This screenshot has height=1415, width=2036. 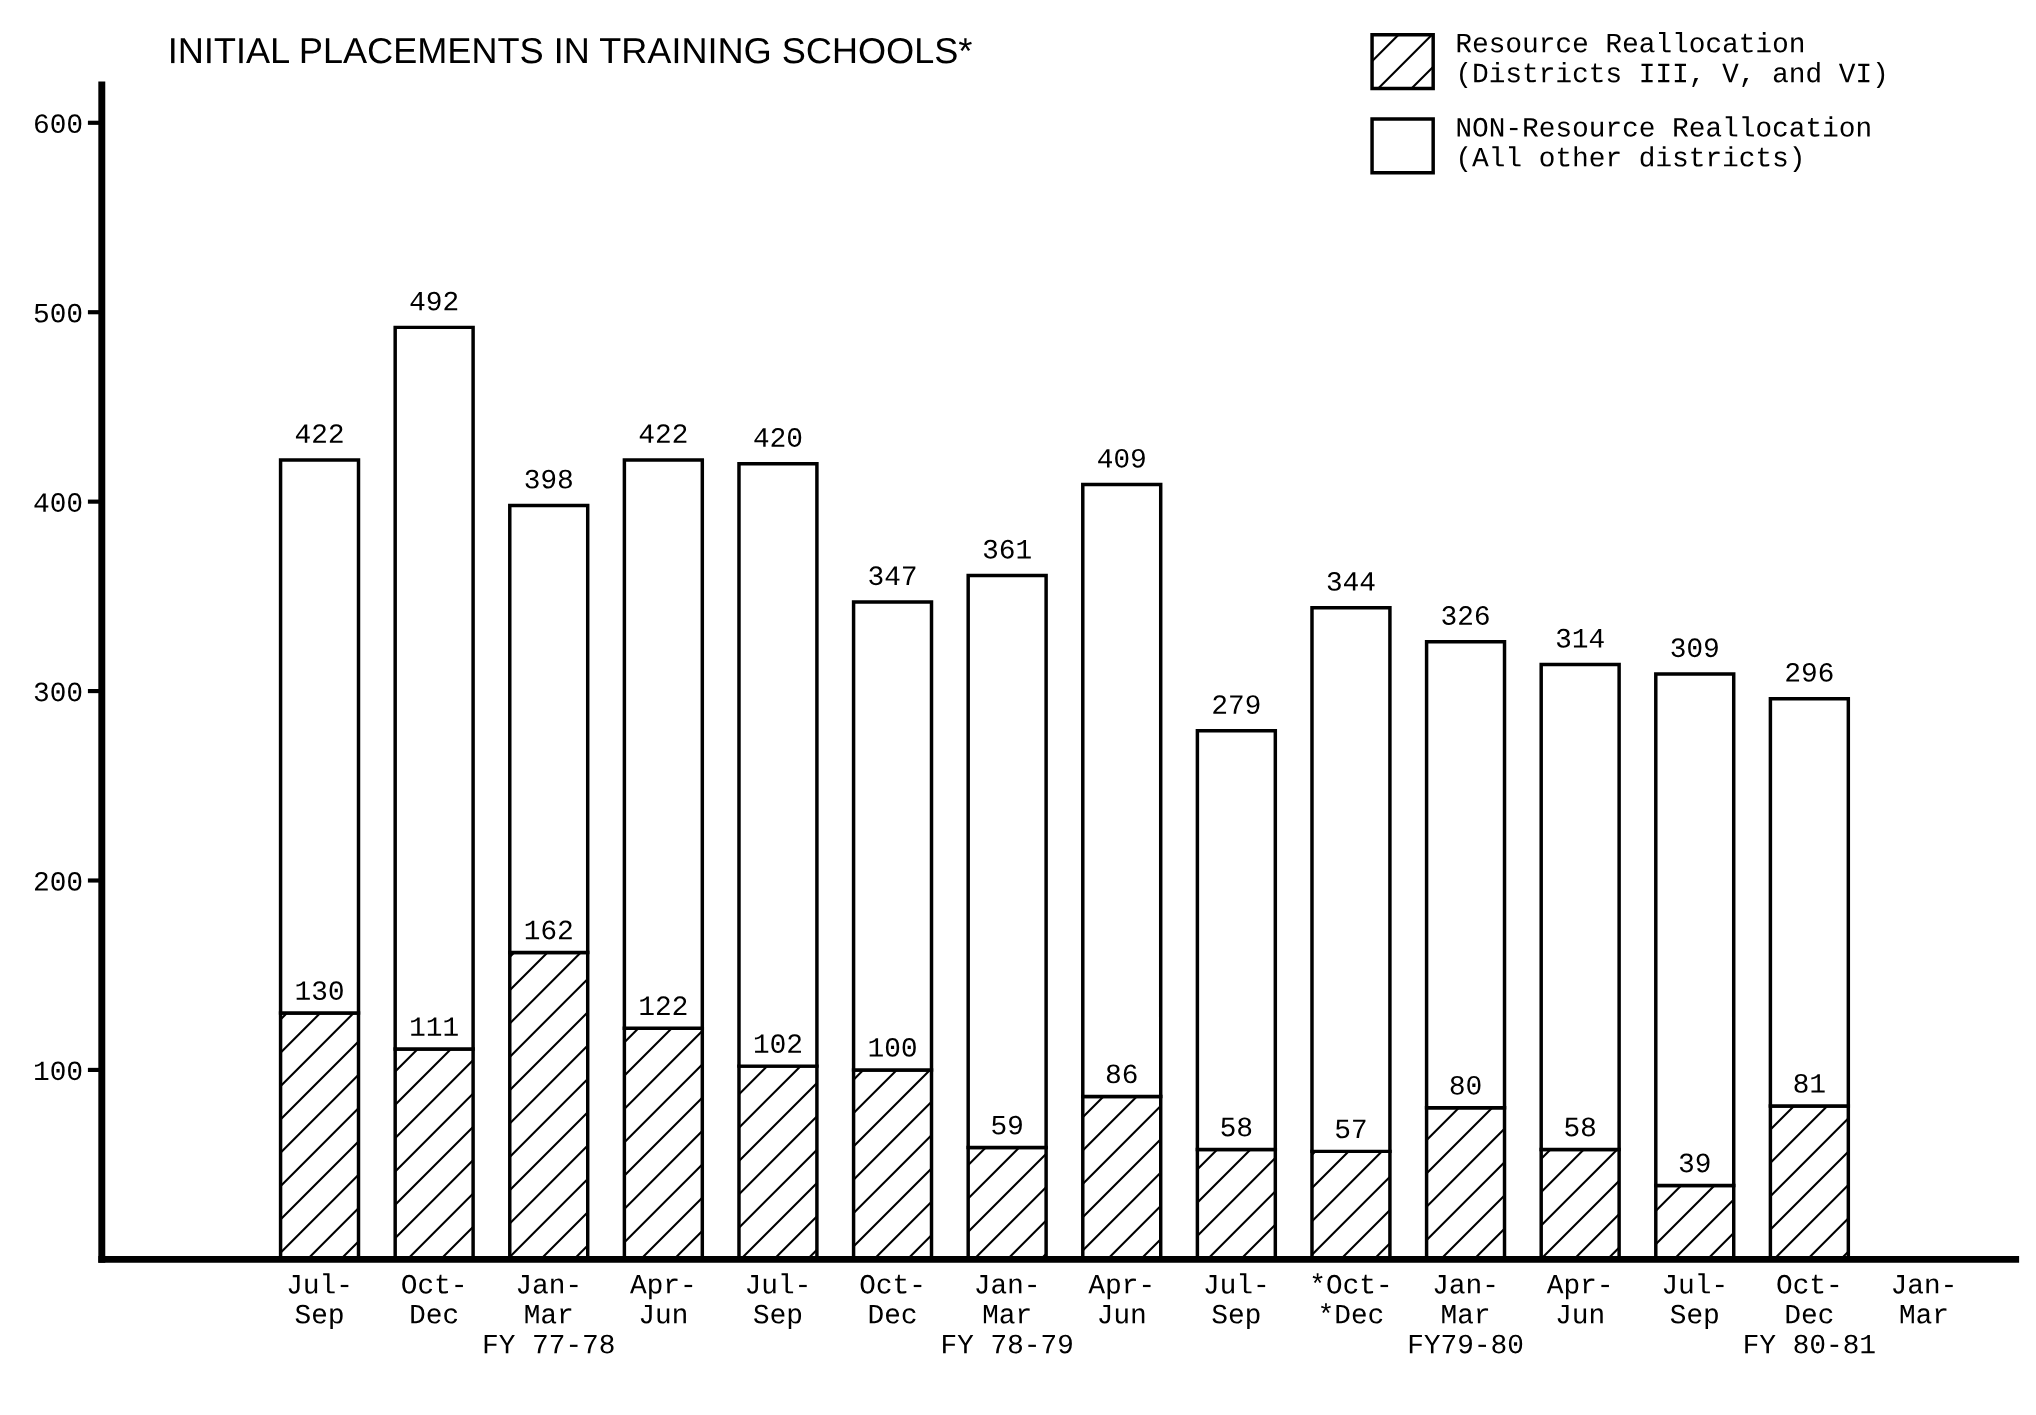 I want to click on total-label: 420, so click(x=778, y=437).